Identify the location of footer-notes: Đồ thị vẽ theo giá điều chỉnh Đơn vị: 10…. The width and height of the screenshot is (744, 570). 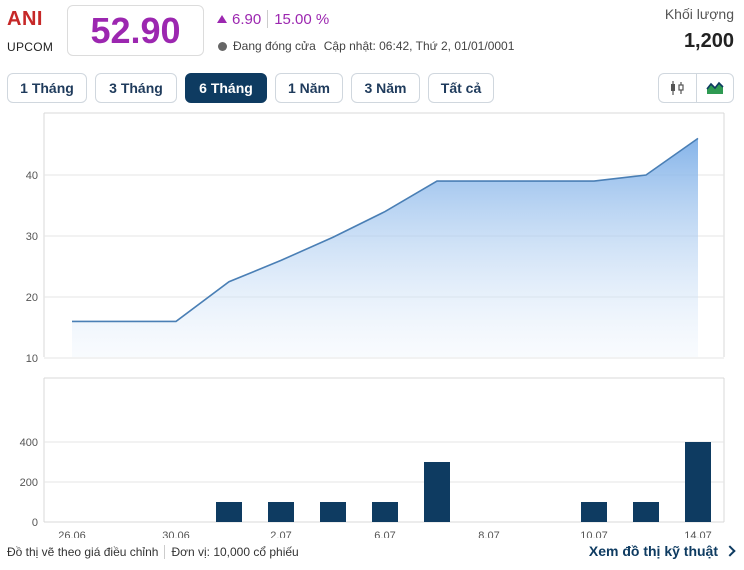
(153, 552).